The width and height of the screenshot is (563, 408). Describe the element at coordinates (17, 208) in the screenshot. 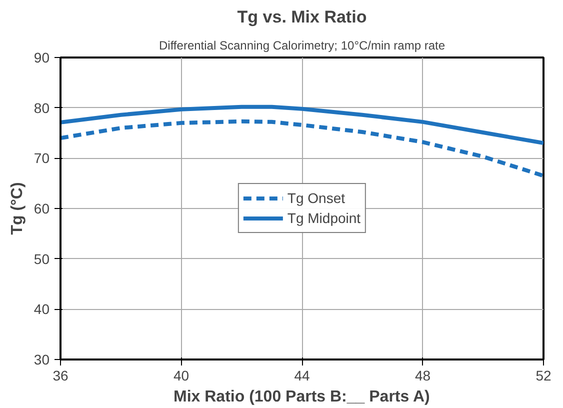

I see `y-axis-title: Tg (°C)` at that location.